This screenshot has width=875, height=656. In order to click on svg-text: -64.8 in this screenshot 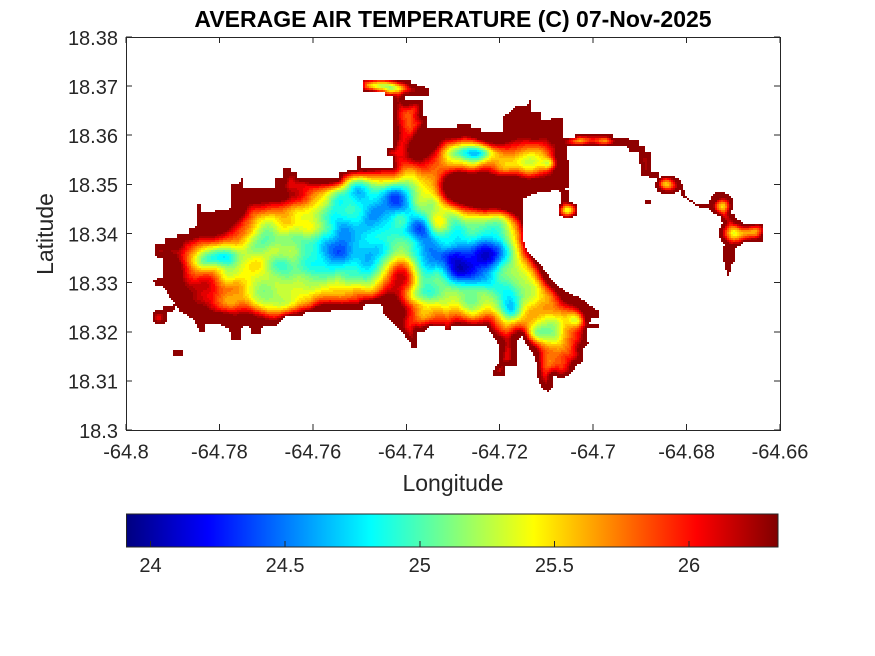, I will do `click(126, 453)`.